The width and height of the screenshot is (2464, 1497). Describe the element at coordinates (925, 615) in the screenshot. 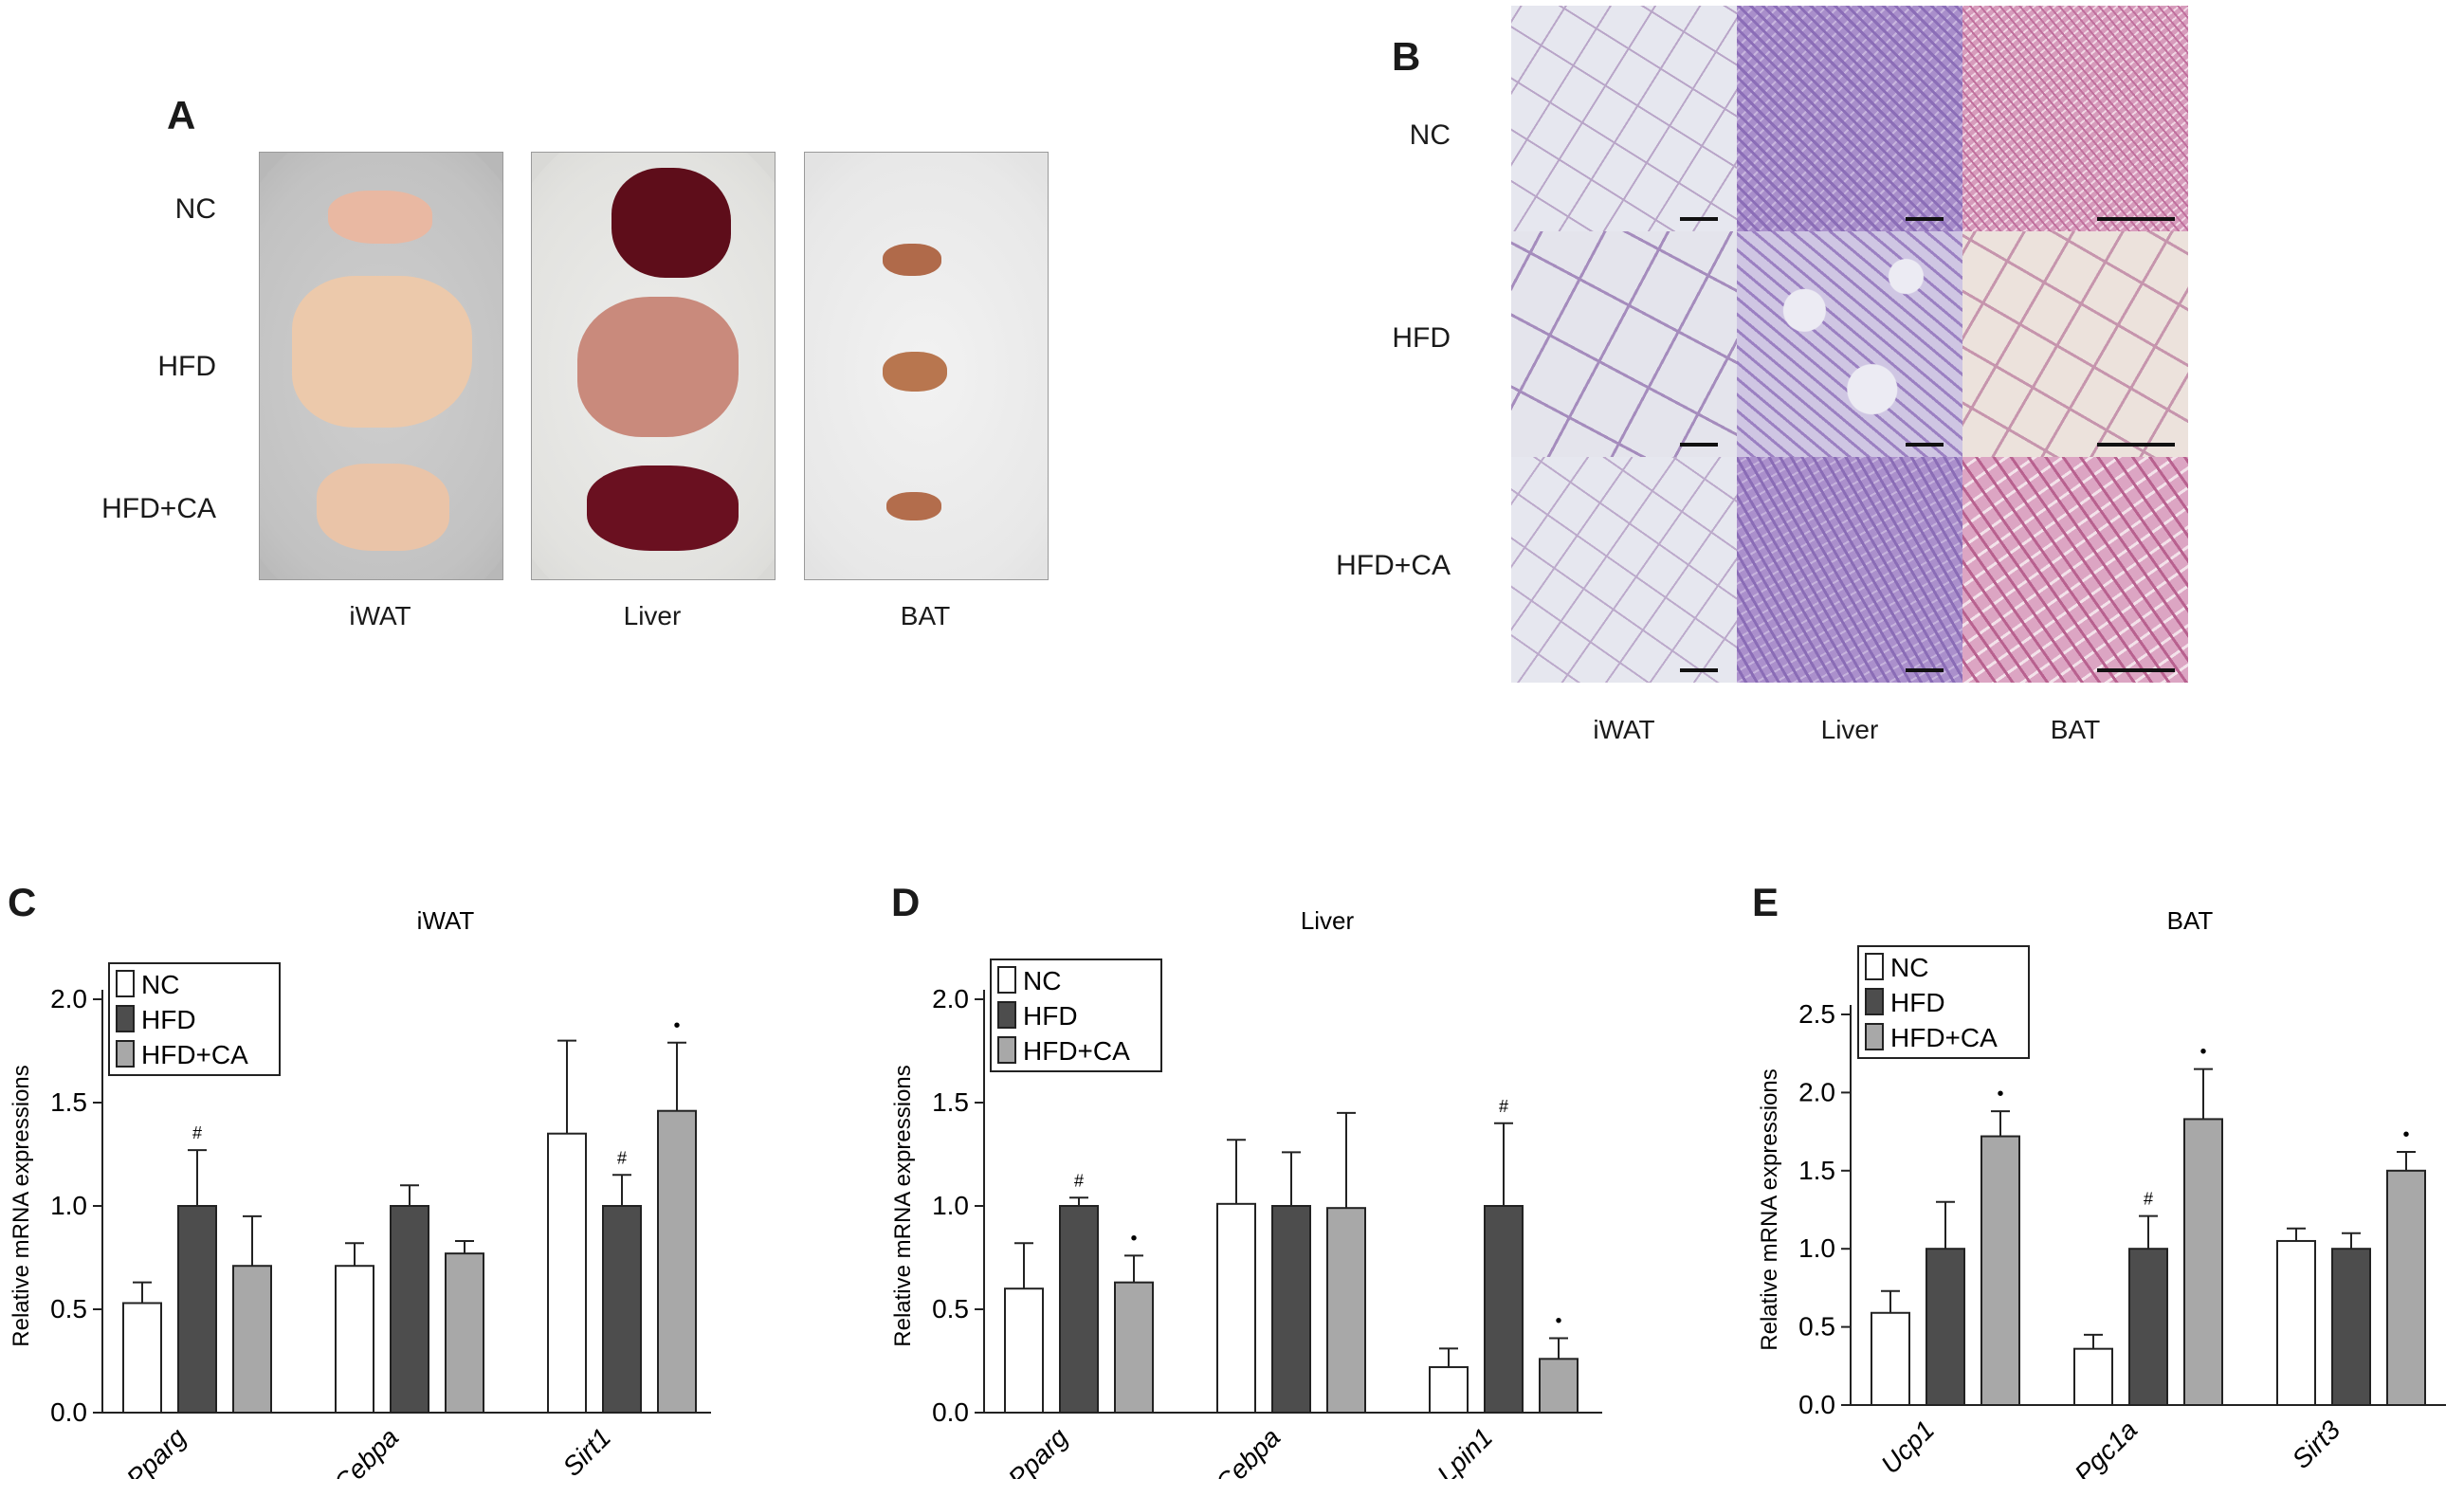

I see `panel-a-col-label-bat: BAT` at that location.